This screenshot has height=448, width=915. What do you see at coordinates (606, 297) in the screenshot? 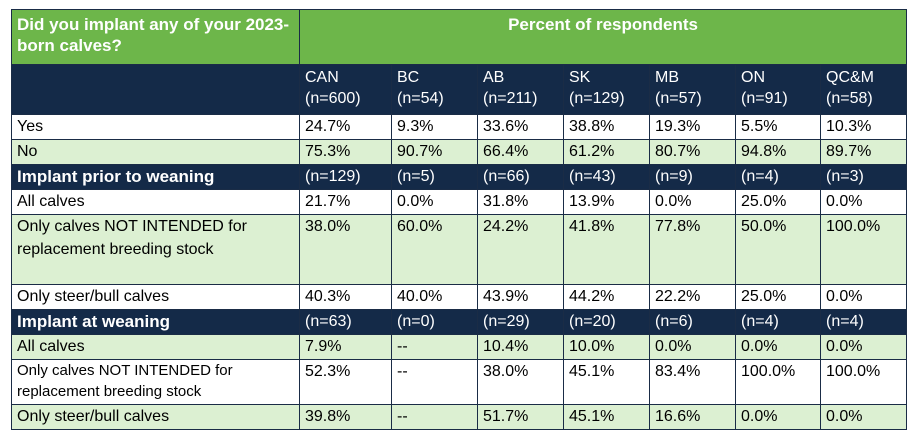
I see `cell: 44.2%` at bounding box center [606, 297].